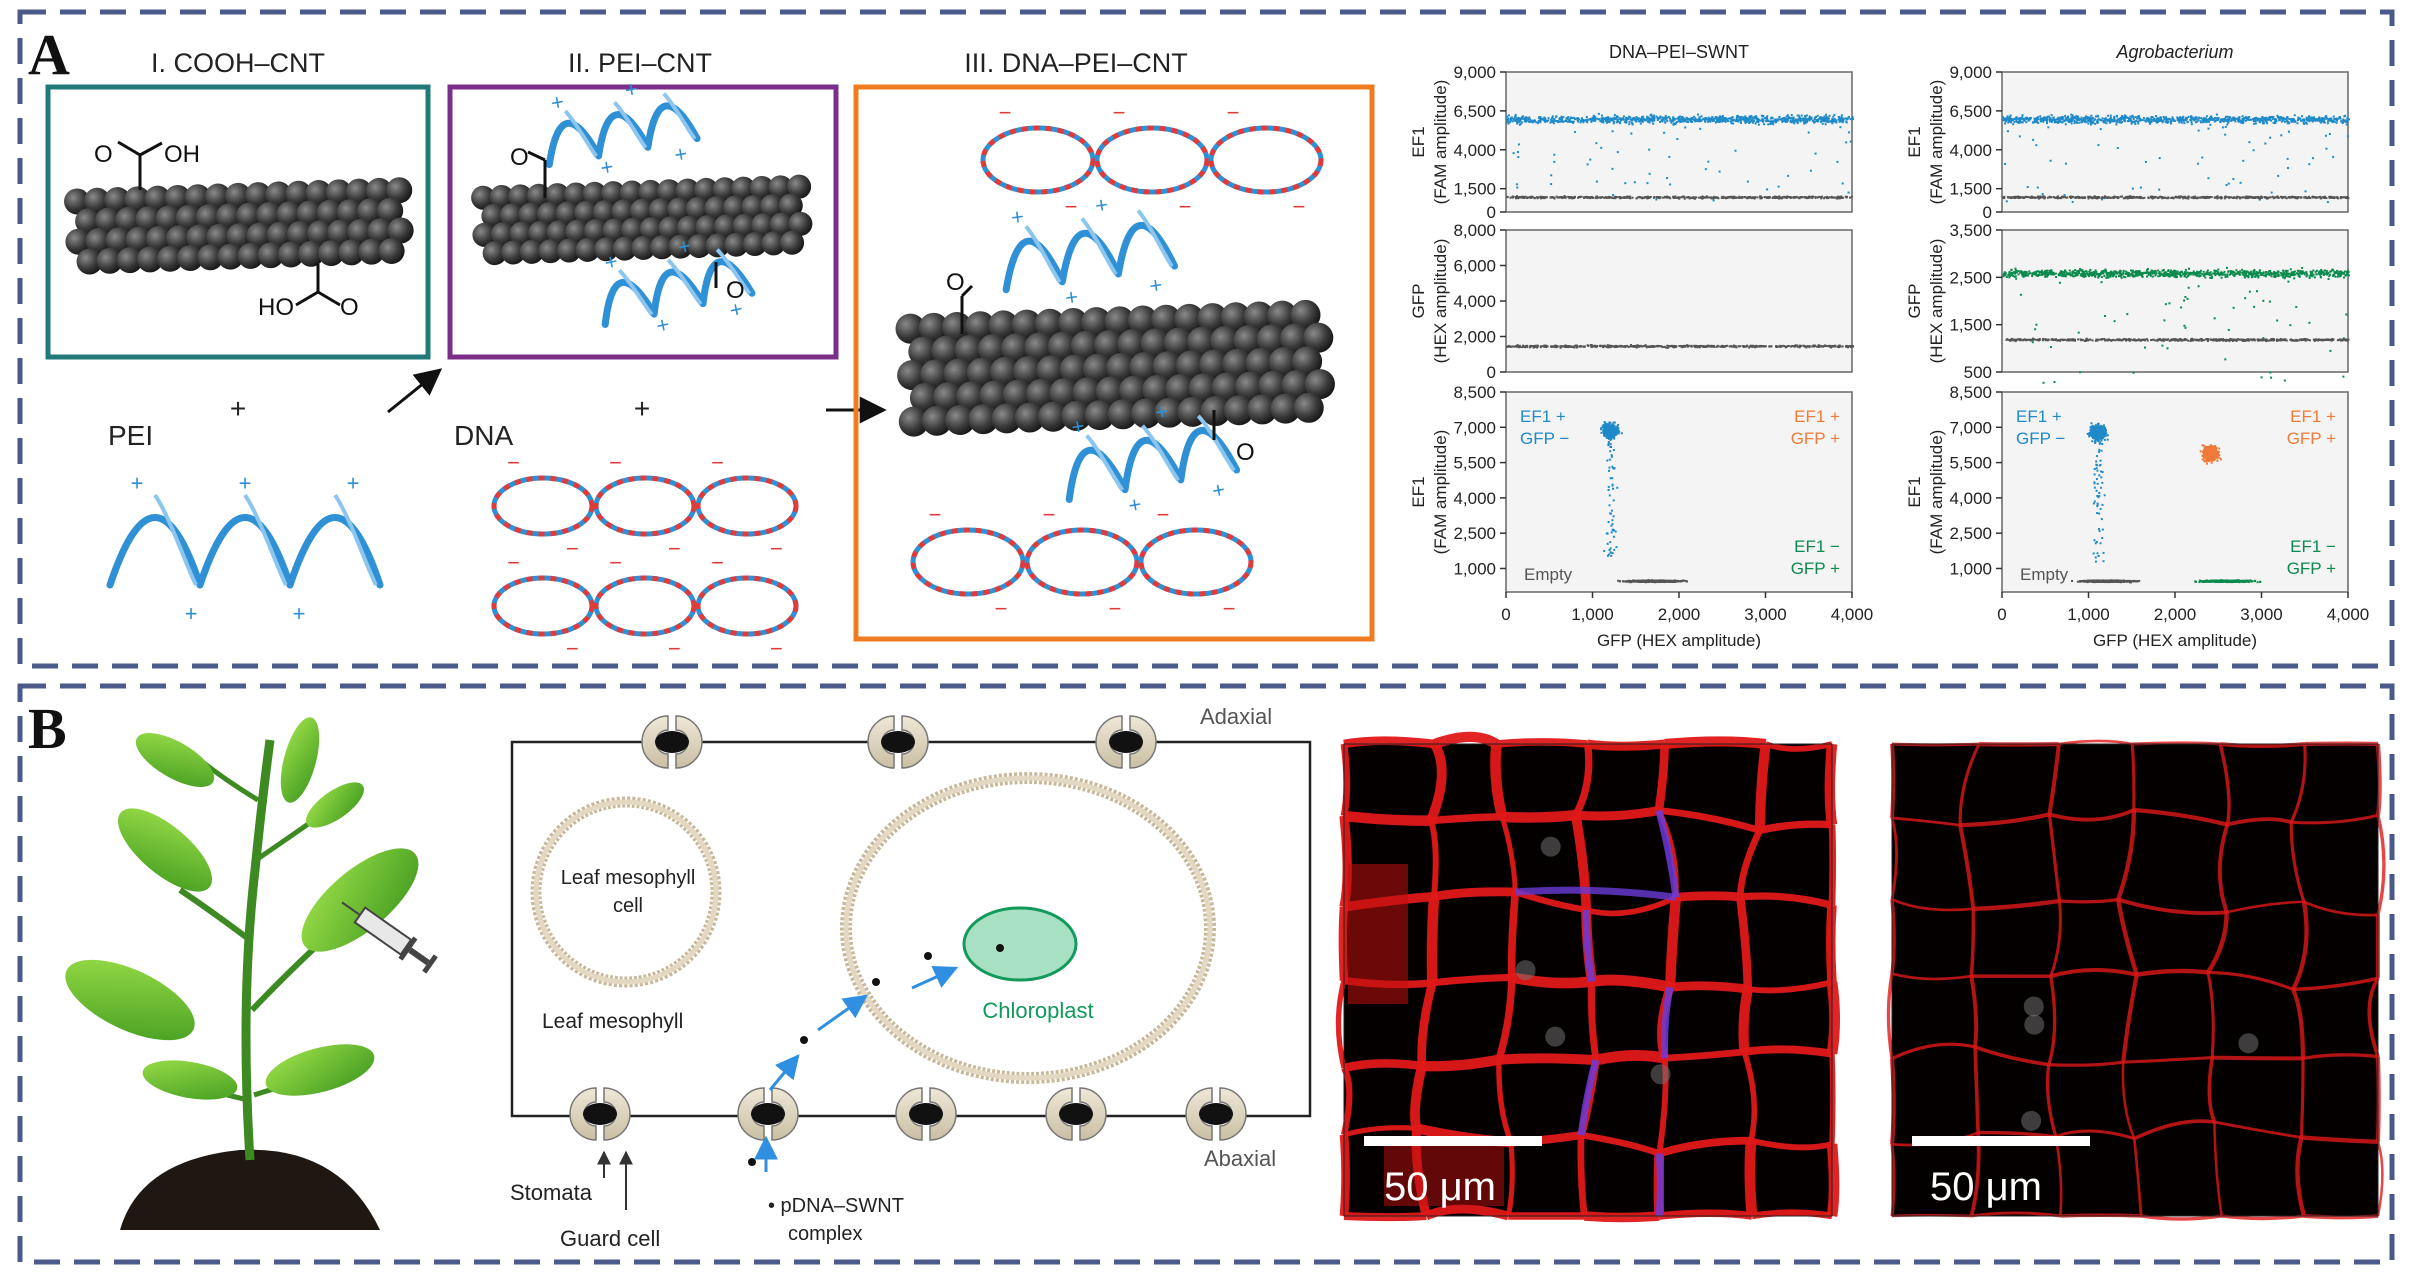 Image resolution: width=2412 pixels, height=1288 pixels. Describe the element at coordinates (1236, 716) in the screenshot. I see `adaxial-label: Adaxial` at that location.